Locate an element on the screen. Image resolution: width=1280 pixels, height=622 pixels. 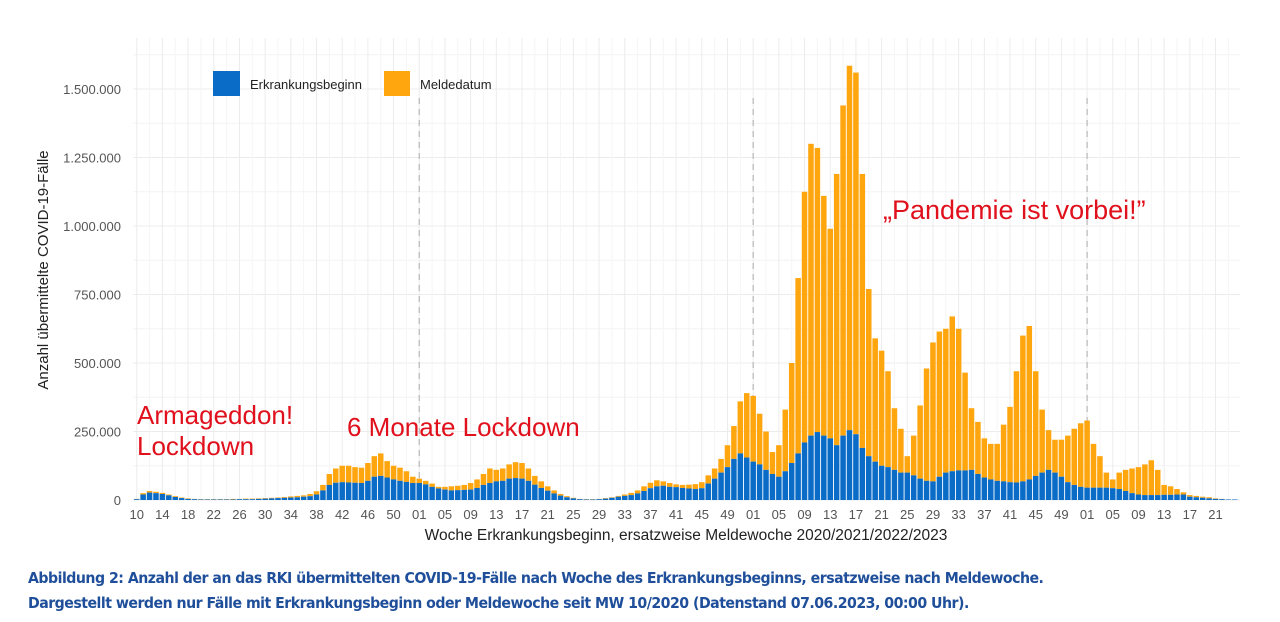
y-tick-label: 1.250.000 is located at coordinates (92, 158).